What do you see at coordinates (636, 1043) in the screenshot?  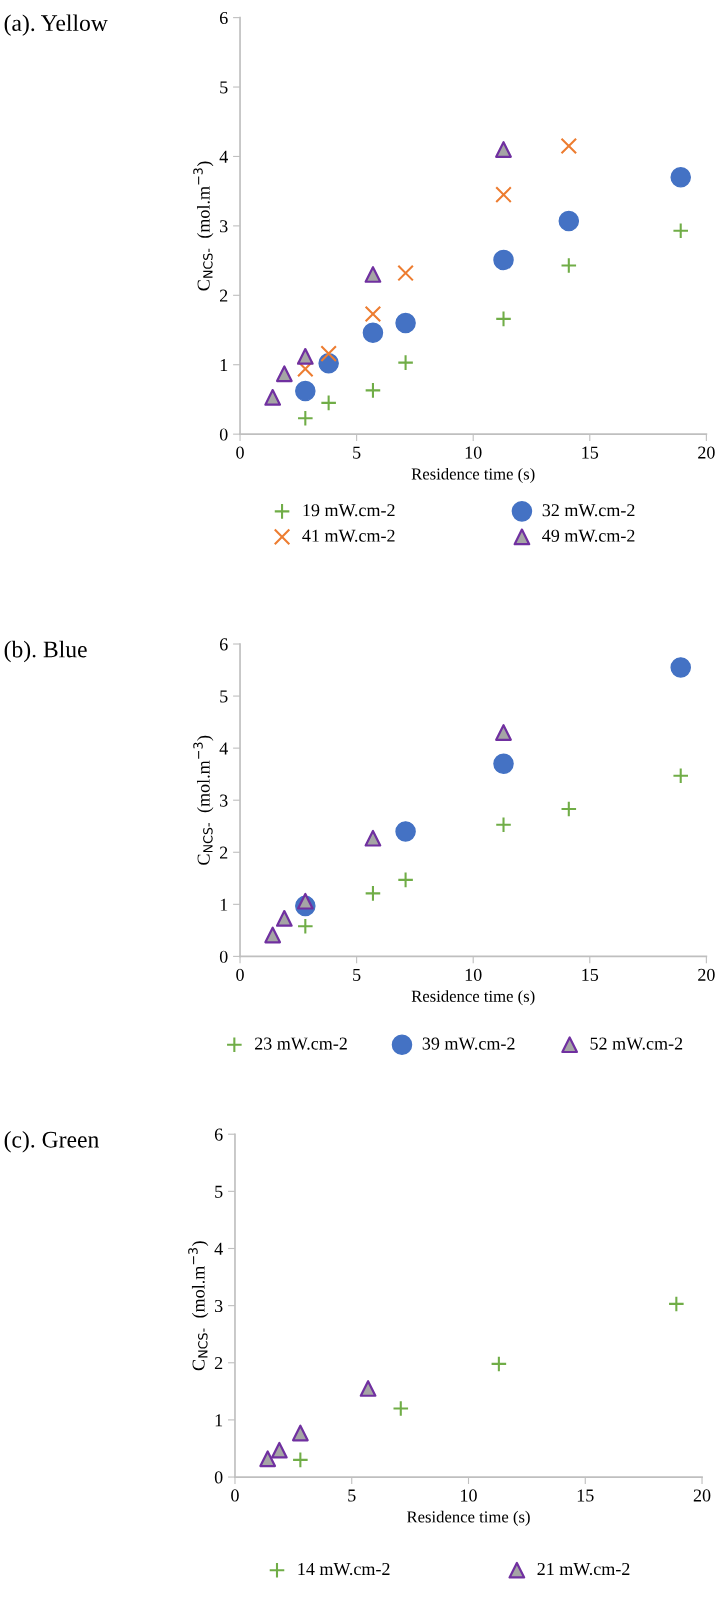 I see `legend-label: 52 mW.cm-2` at bounding box center [636, 1043].